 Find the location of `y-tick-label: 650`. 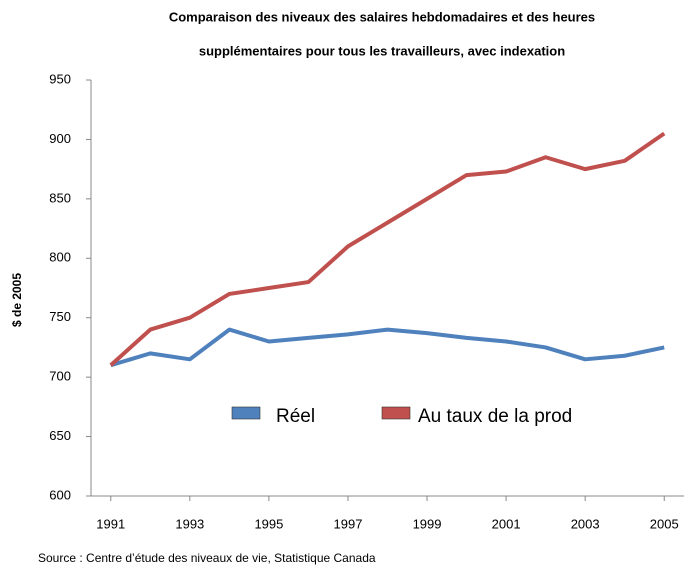

y-tick-label: 650 is located at coordinates (60, 435).